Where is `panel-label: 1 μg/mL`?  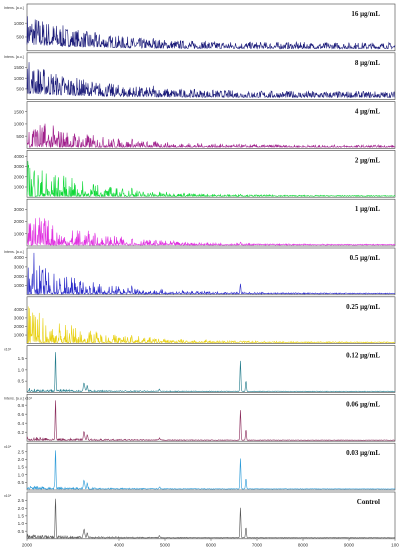
panel-label: 1 μg/mL is located at coordinates (367, 209).